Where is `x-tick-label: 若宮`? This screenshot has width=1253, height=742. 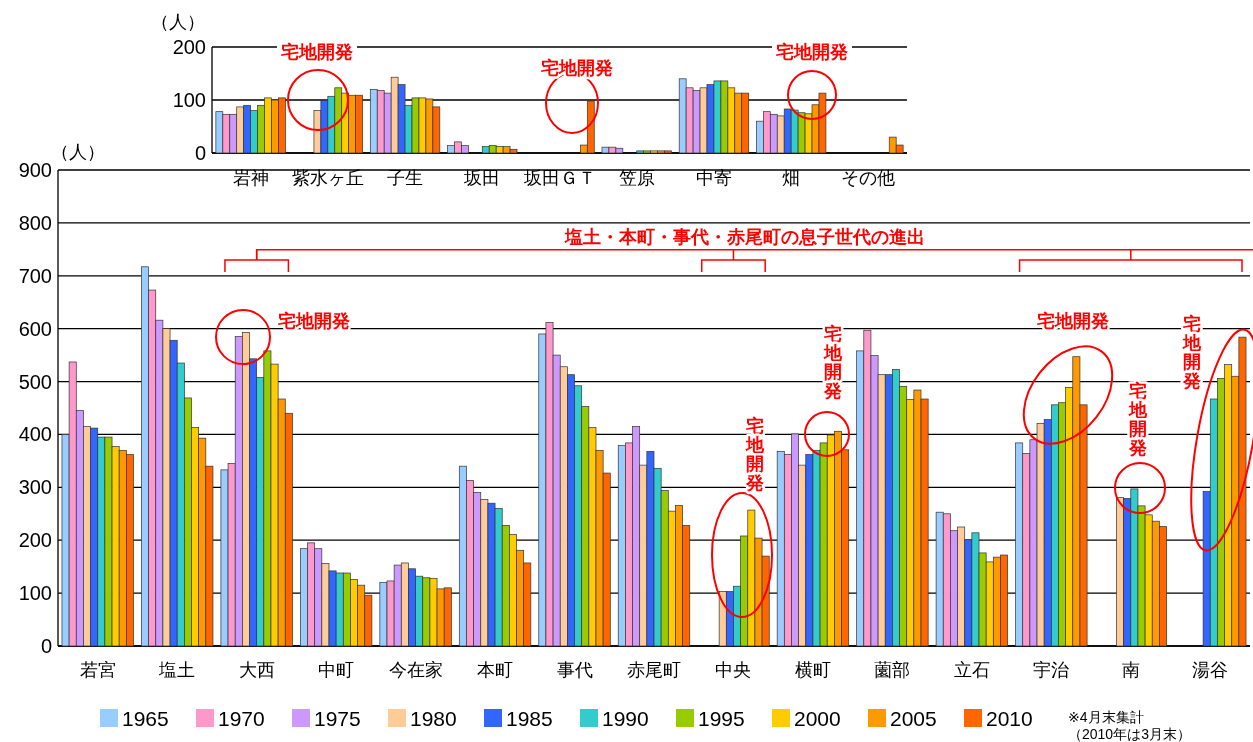
x-tick-label: 若宮 is located at coordinates (97, 670).